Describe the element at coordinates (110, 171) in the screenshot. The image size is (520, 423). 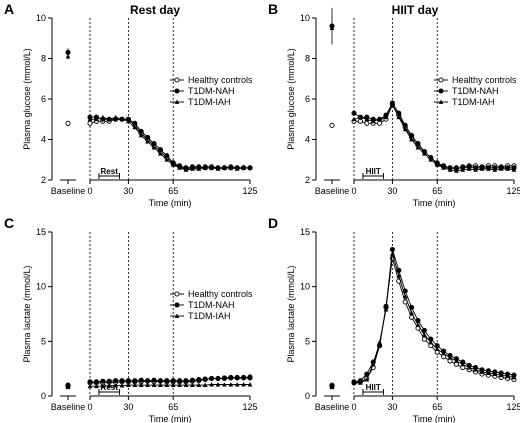
I see `activity-label: Rest` at that location.